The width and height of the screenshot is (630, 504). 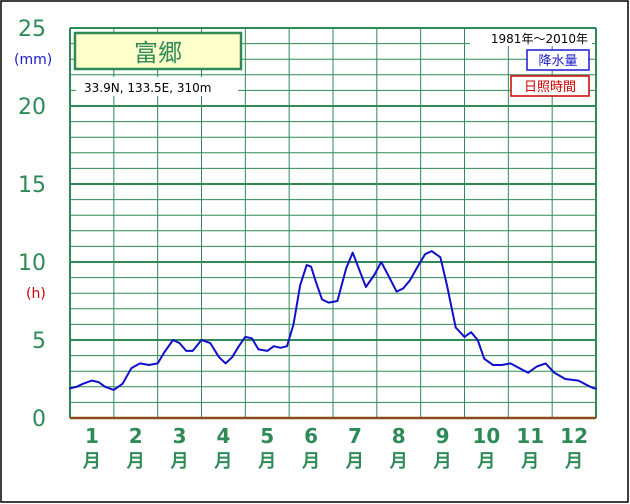 I want to click on x-tick-label: 2, so click(x=136, y=436).